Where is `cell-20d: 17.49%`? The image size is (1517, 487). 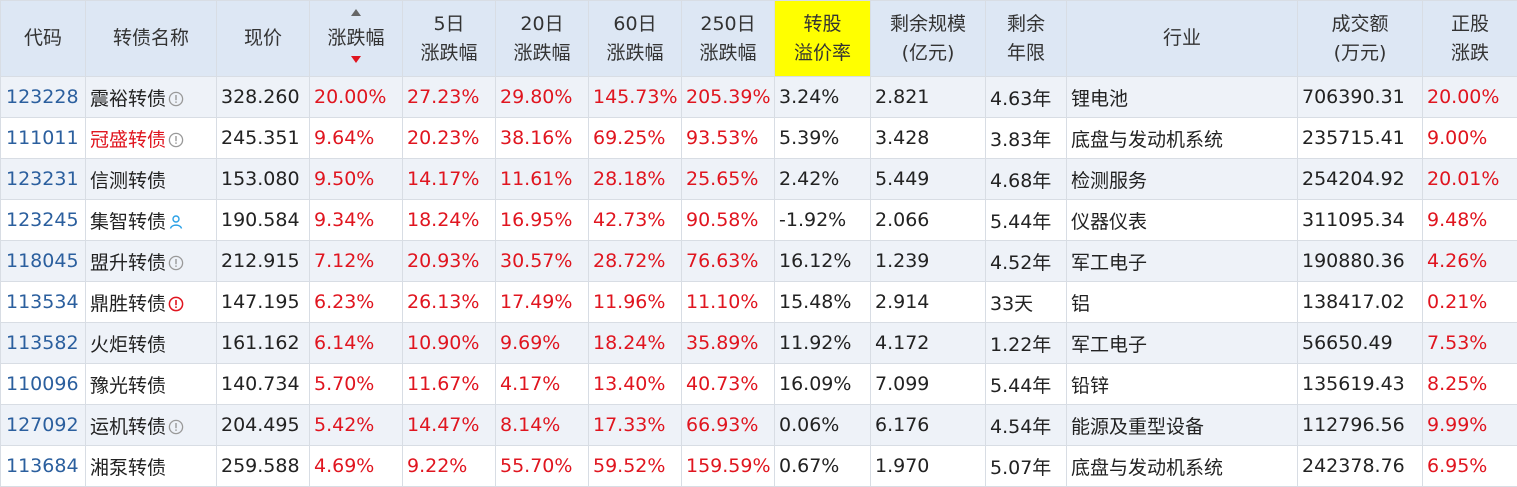 cell-20d: 17.49% is located at coordinates (542, 302).